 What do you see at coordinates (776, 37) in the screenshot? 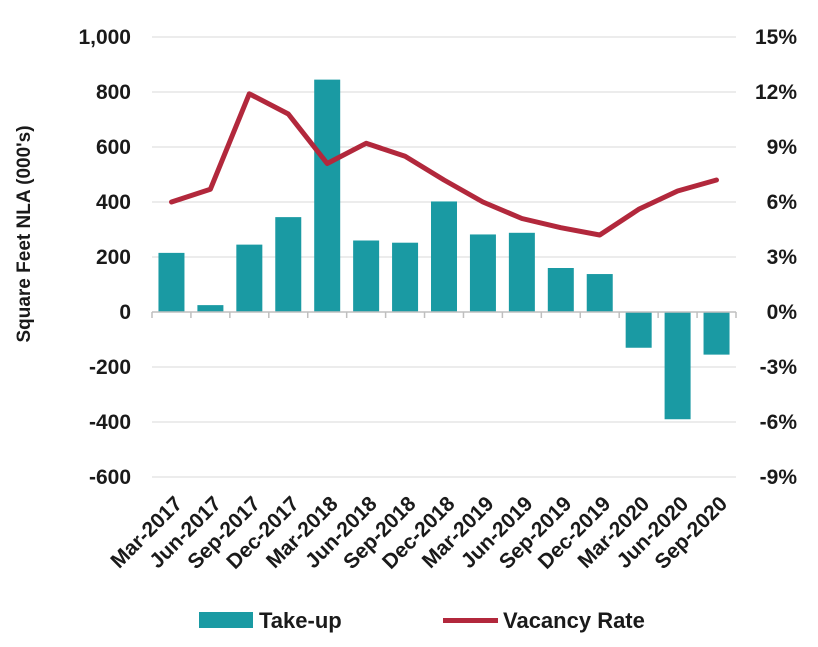
I see `right-tick-label: 15%` at bounding box center [776, 37].